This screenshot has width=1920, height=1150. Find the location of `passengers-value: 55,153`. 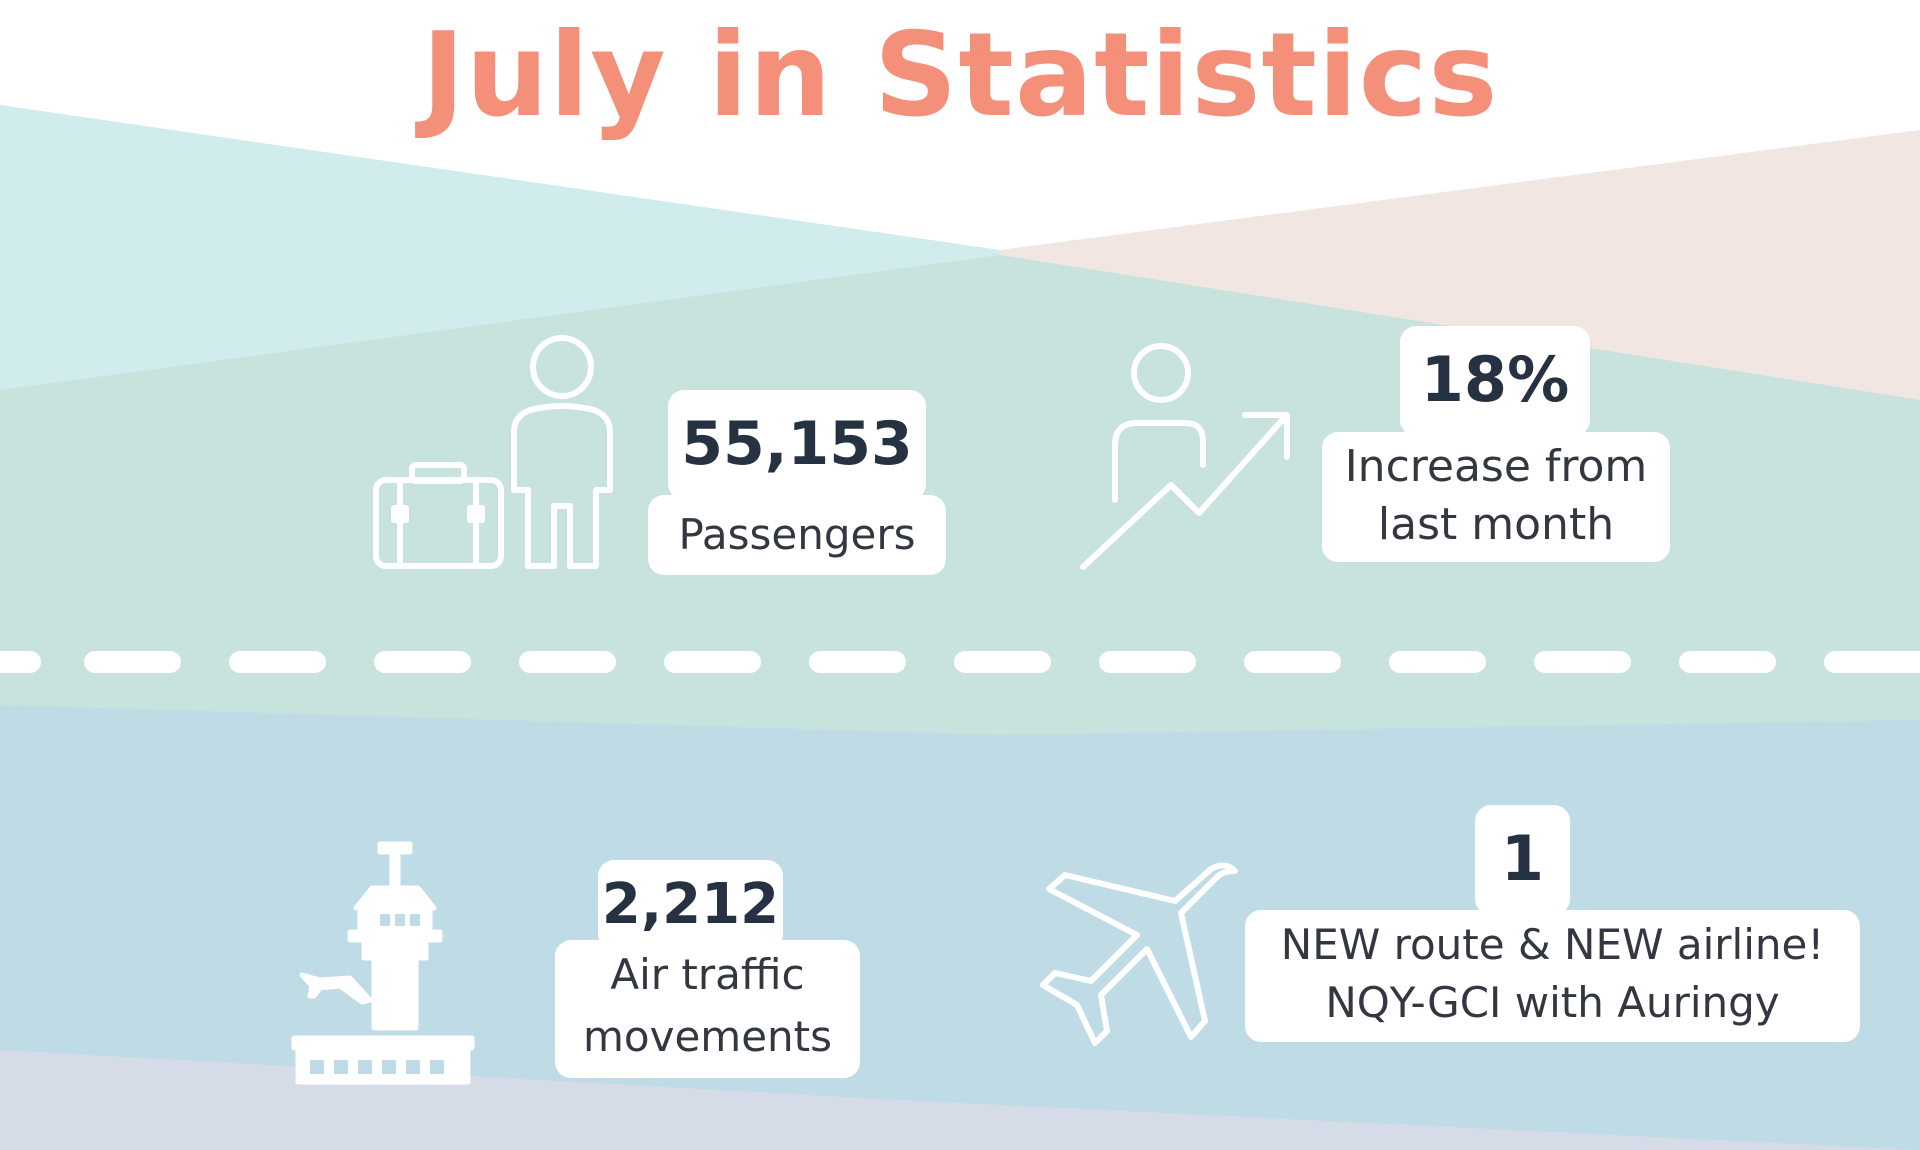

passengers-value: 55,153 is located at coordinates (797, 444).